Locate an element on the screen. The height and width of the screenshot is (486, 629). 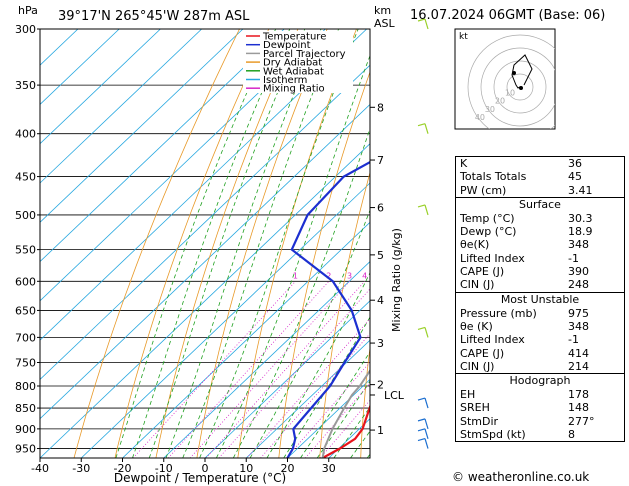
forecast-date: 16.07.2024 06GMT (Base: 06) is located at coordinates (508, 15).